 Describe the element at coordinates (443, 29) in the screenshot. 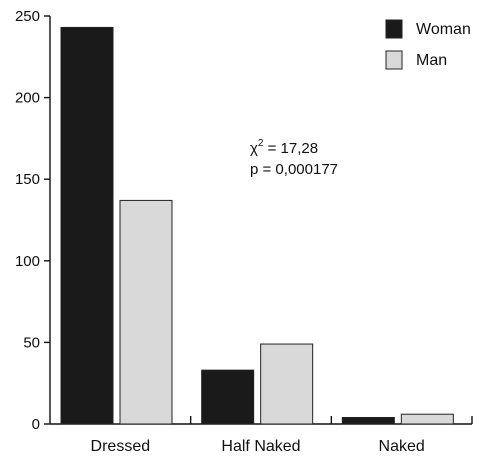

I see `legend-label: Woman` at that location.